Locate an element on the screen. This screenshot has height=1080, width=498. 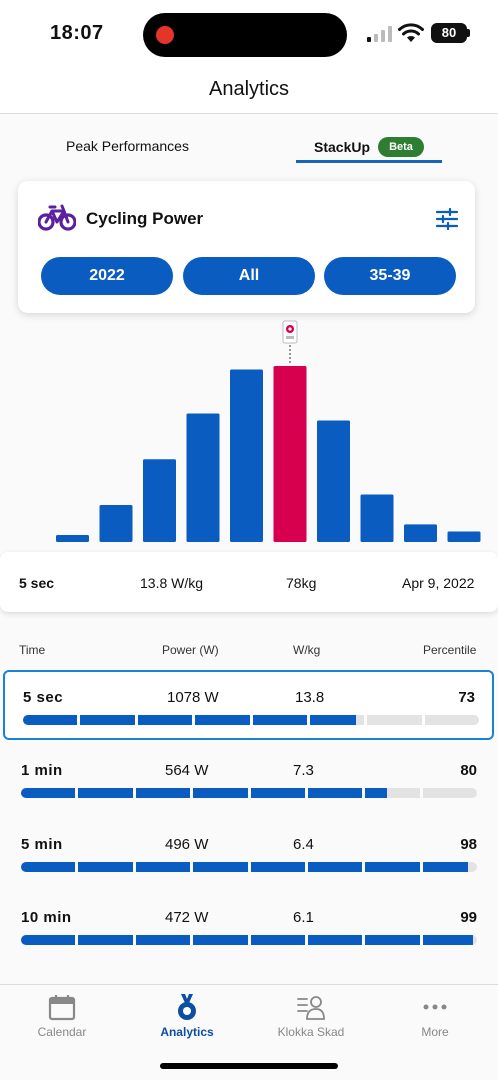
medal-icon is located at coordinates (187, 1007).